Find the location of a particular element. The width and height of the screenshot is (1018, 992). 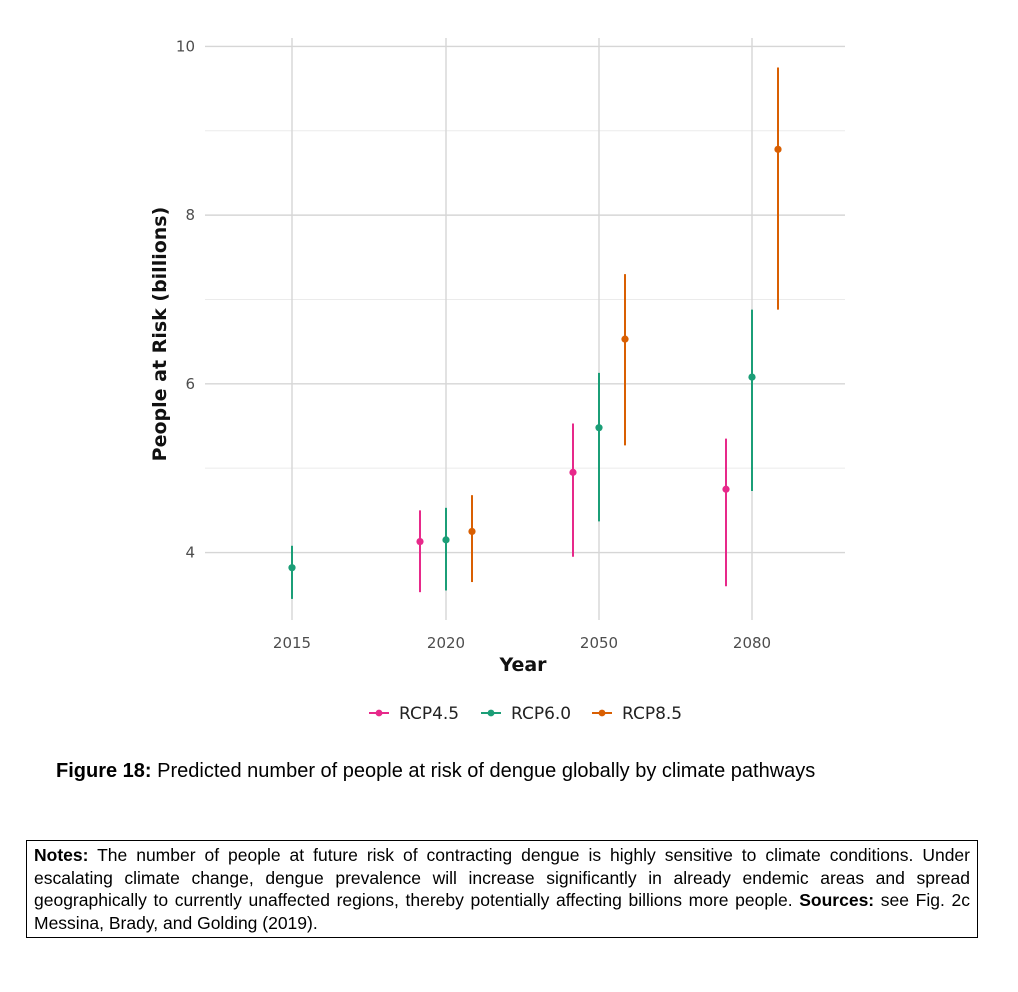

y-tick-label: 4 is located at coordinates (190, 553).